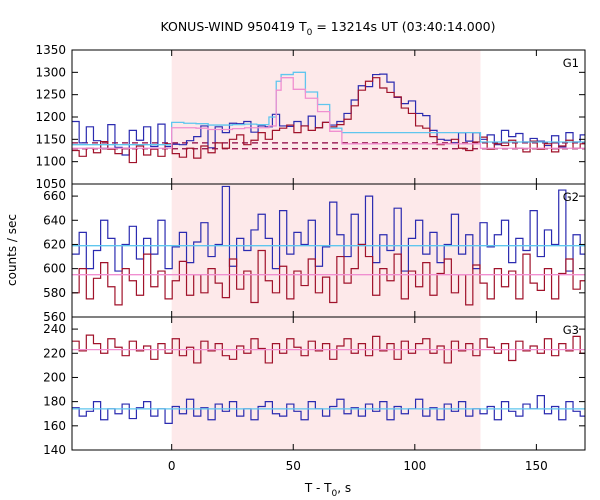  What do you see at coordinates (571, 63) in the screenshot?
I see `panel-label: G1` at bounding box center [571, 63].